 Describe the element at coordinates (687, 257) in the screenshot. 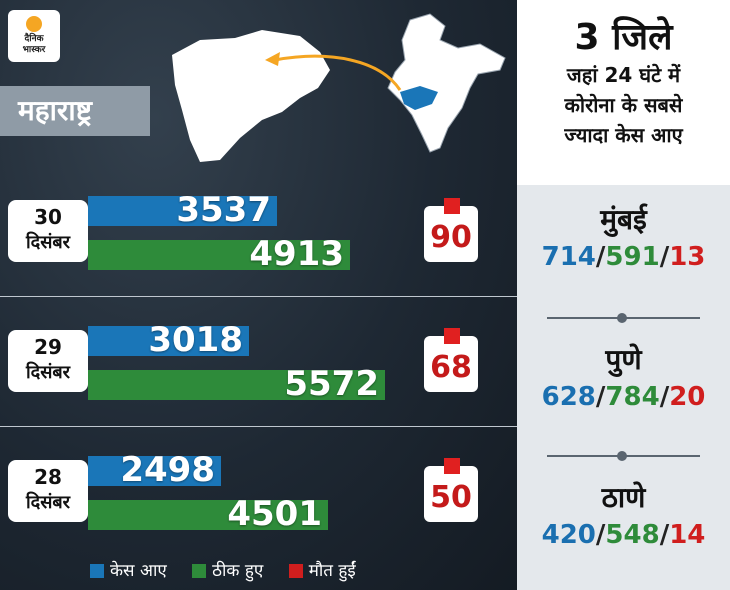

I see `city-deaths: 13` at that location.